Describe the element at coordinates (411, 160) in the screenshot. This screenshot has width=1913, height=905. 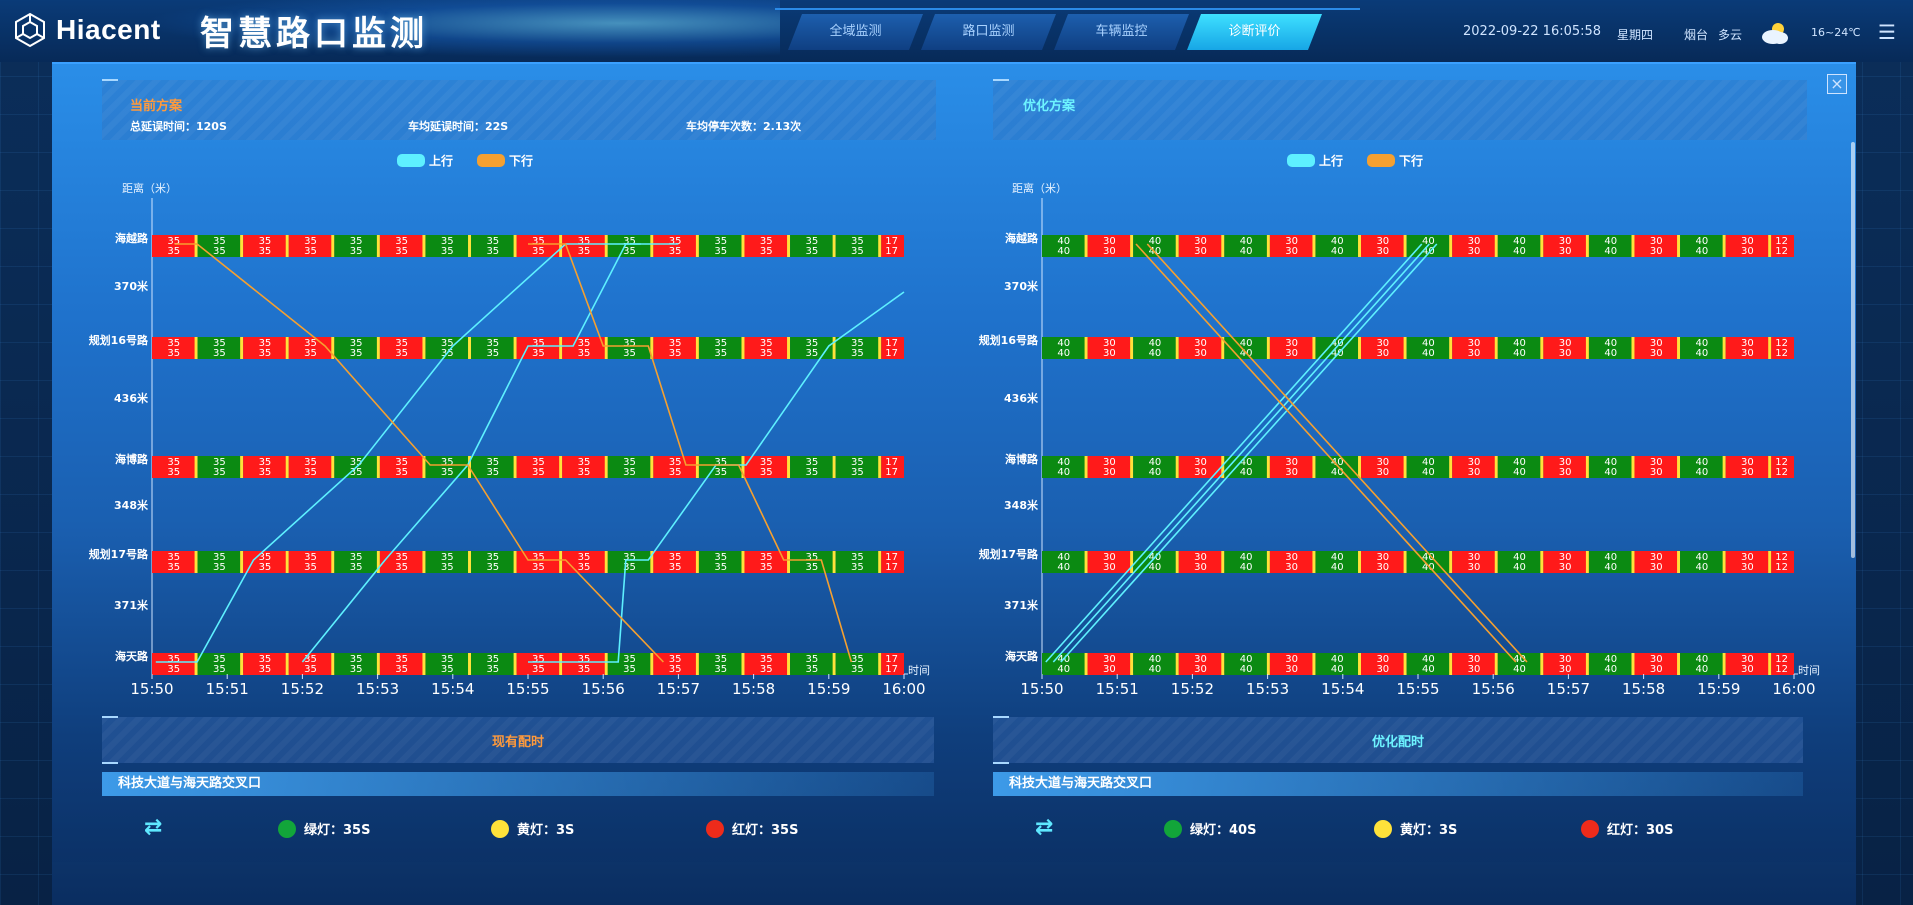
I see `legend-swatch-up` at that location.